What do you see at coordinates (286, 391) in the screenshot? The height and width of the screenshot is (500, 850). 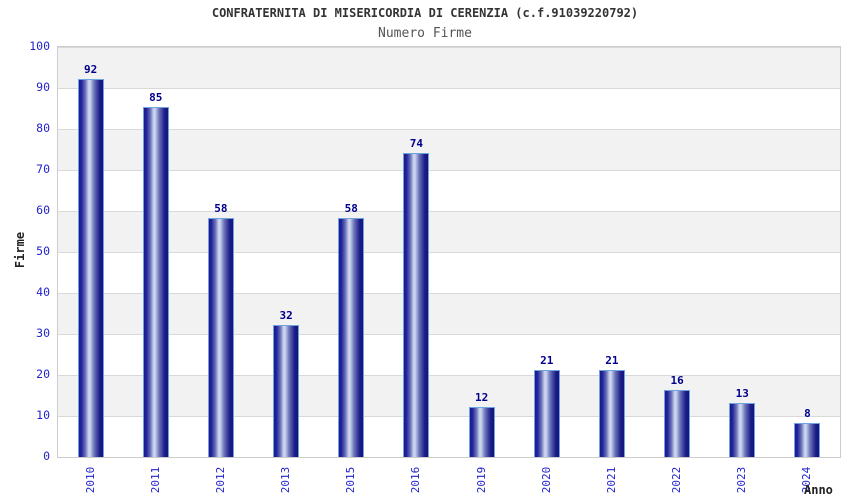 I see `bar-2013` at bounding box center [286, 391].